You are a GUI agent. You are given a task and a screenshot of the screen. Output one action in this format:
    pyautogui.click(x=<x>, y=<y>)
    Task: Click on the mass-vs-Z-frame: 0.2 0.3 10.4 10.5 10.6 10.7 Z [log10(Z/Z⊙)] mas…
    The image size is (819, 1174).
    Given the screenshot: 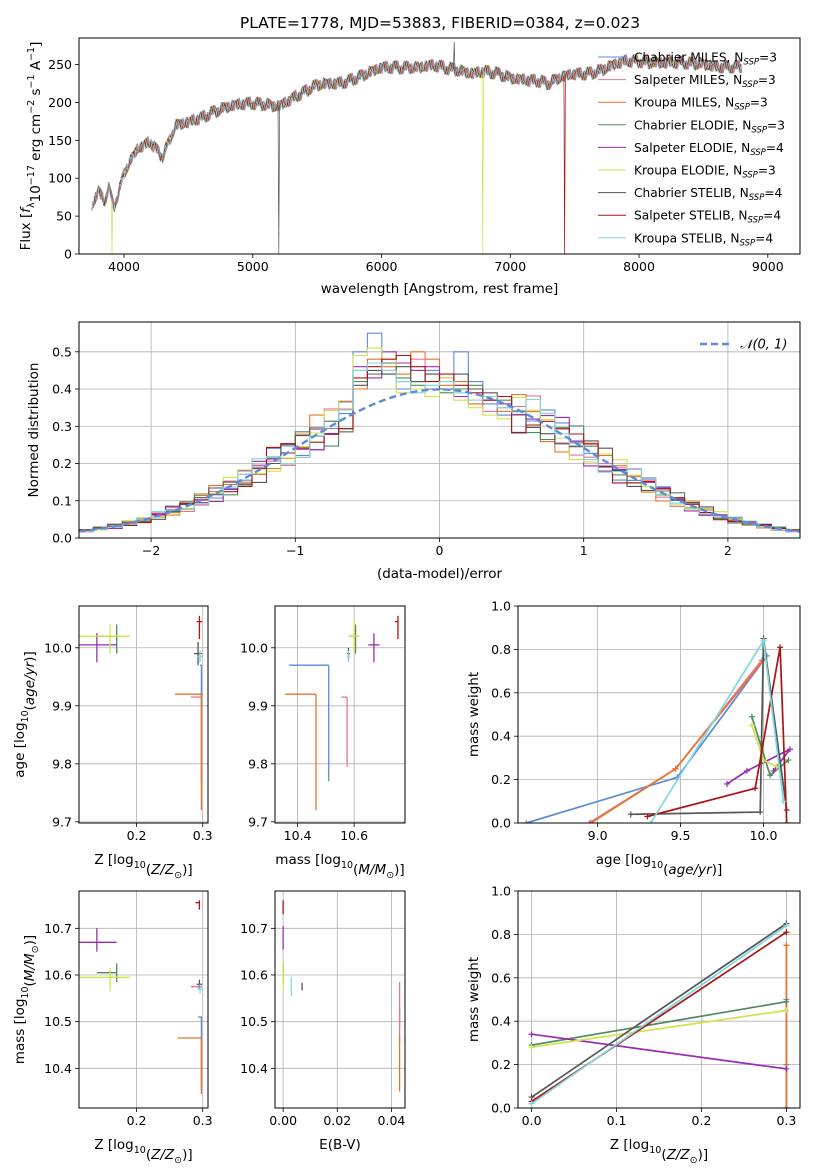 What is the action you would take?
    pyautogui.click(x=112, y=1028)
    